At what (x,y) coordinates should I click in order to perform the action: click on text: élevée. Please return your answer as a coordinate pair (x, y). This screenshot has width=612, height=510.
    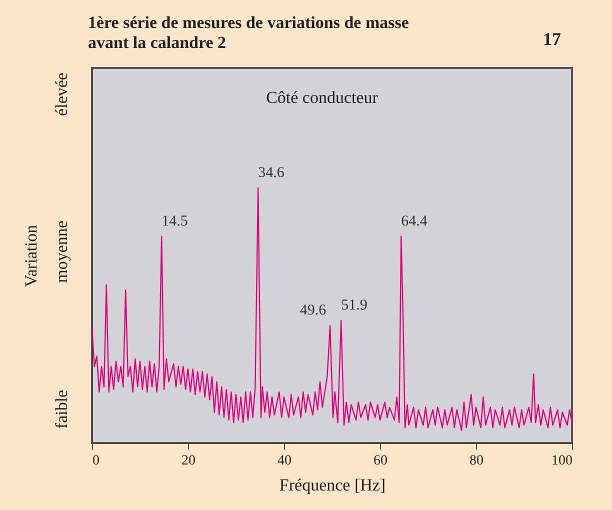
    Looking at the image, I should click on (61, 94).